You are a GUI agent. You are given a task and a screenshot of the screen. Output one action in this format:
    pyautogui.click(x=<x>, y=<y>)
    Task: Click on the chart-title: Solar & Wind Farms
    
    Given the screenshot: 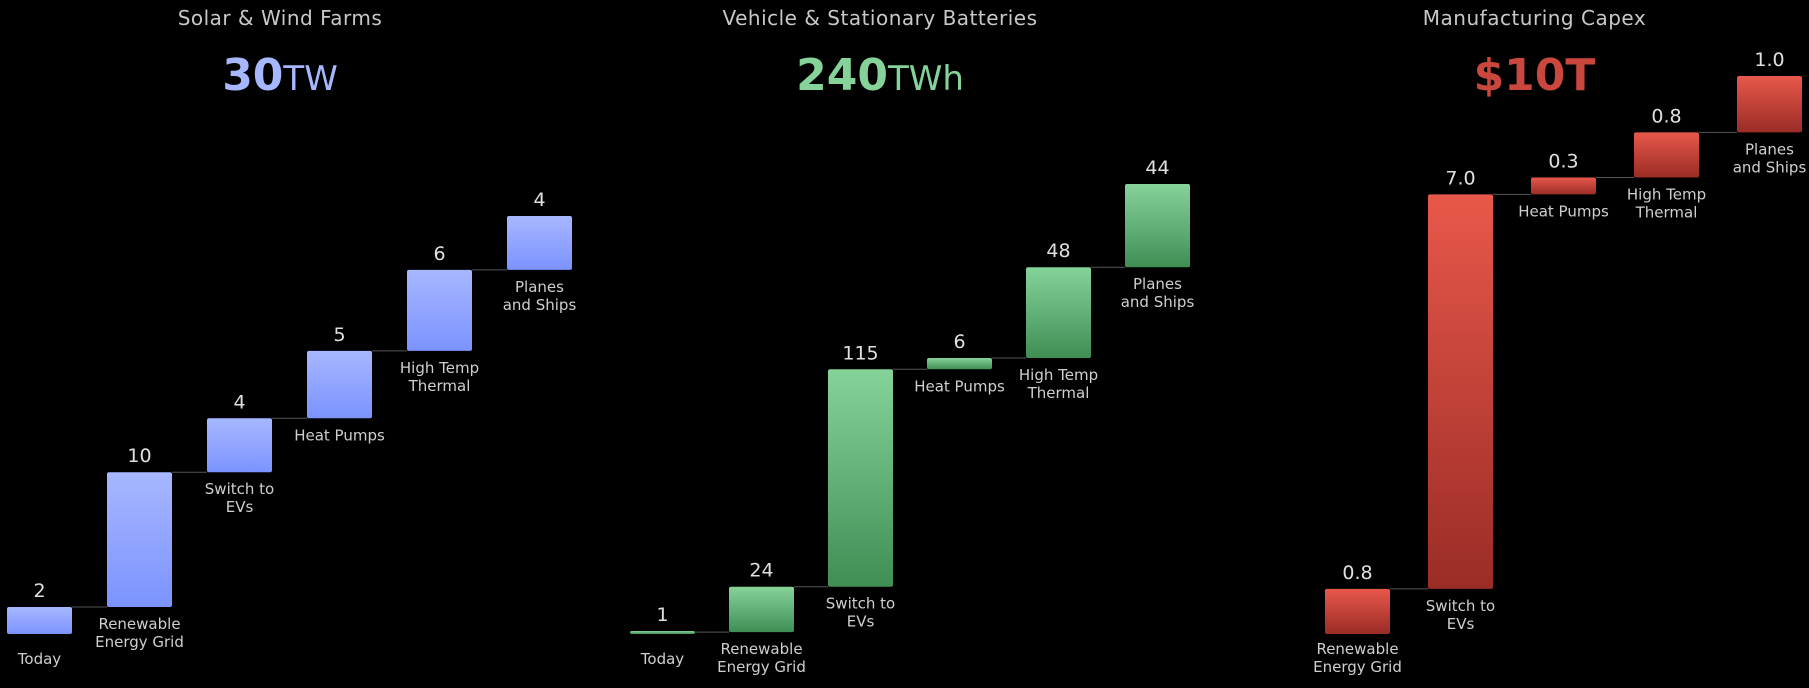 What is the action you would take?
    pyautogui.click(x=280, y=18)
    